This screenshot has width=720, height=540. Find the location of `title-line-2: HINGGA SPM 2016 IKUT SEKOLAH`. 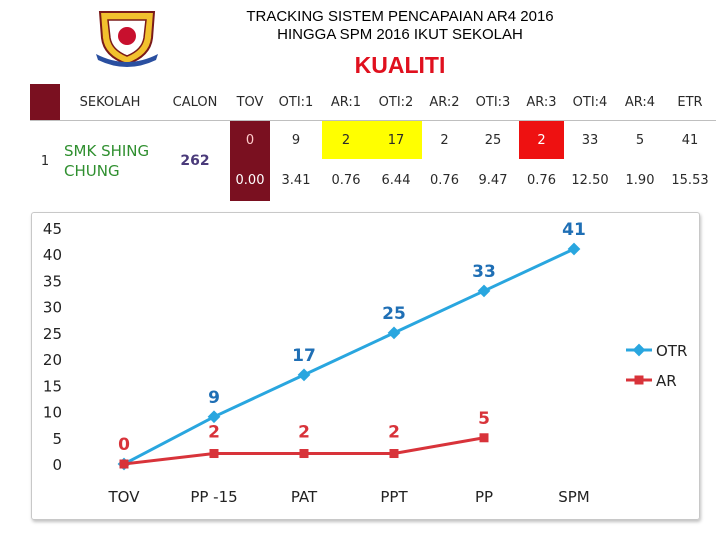

title-line-2: HINGGA SPM 2016 IKUT SEKOLAH is located at coordinates (400, 34).